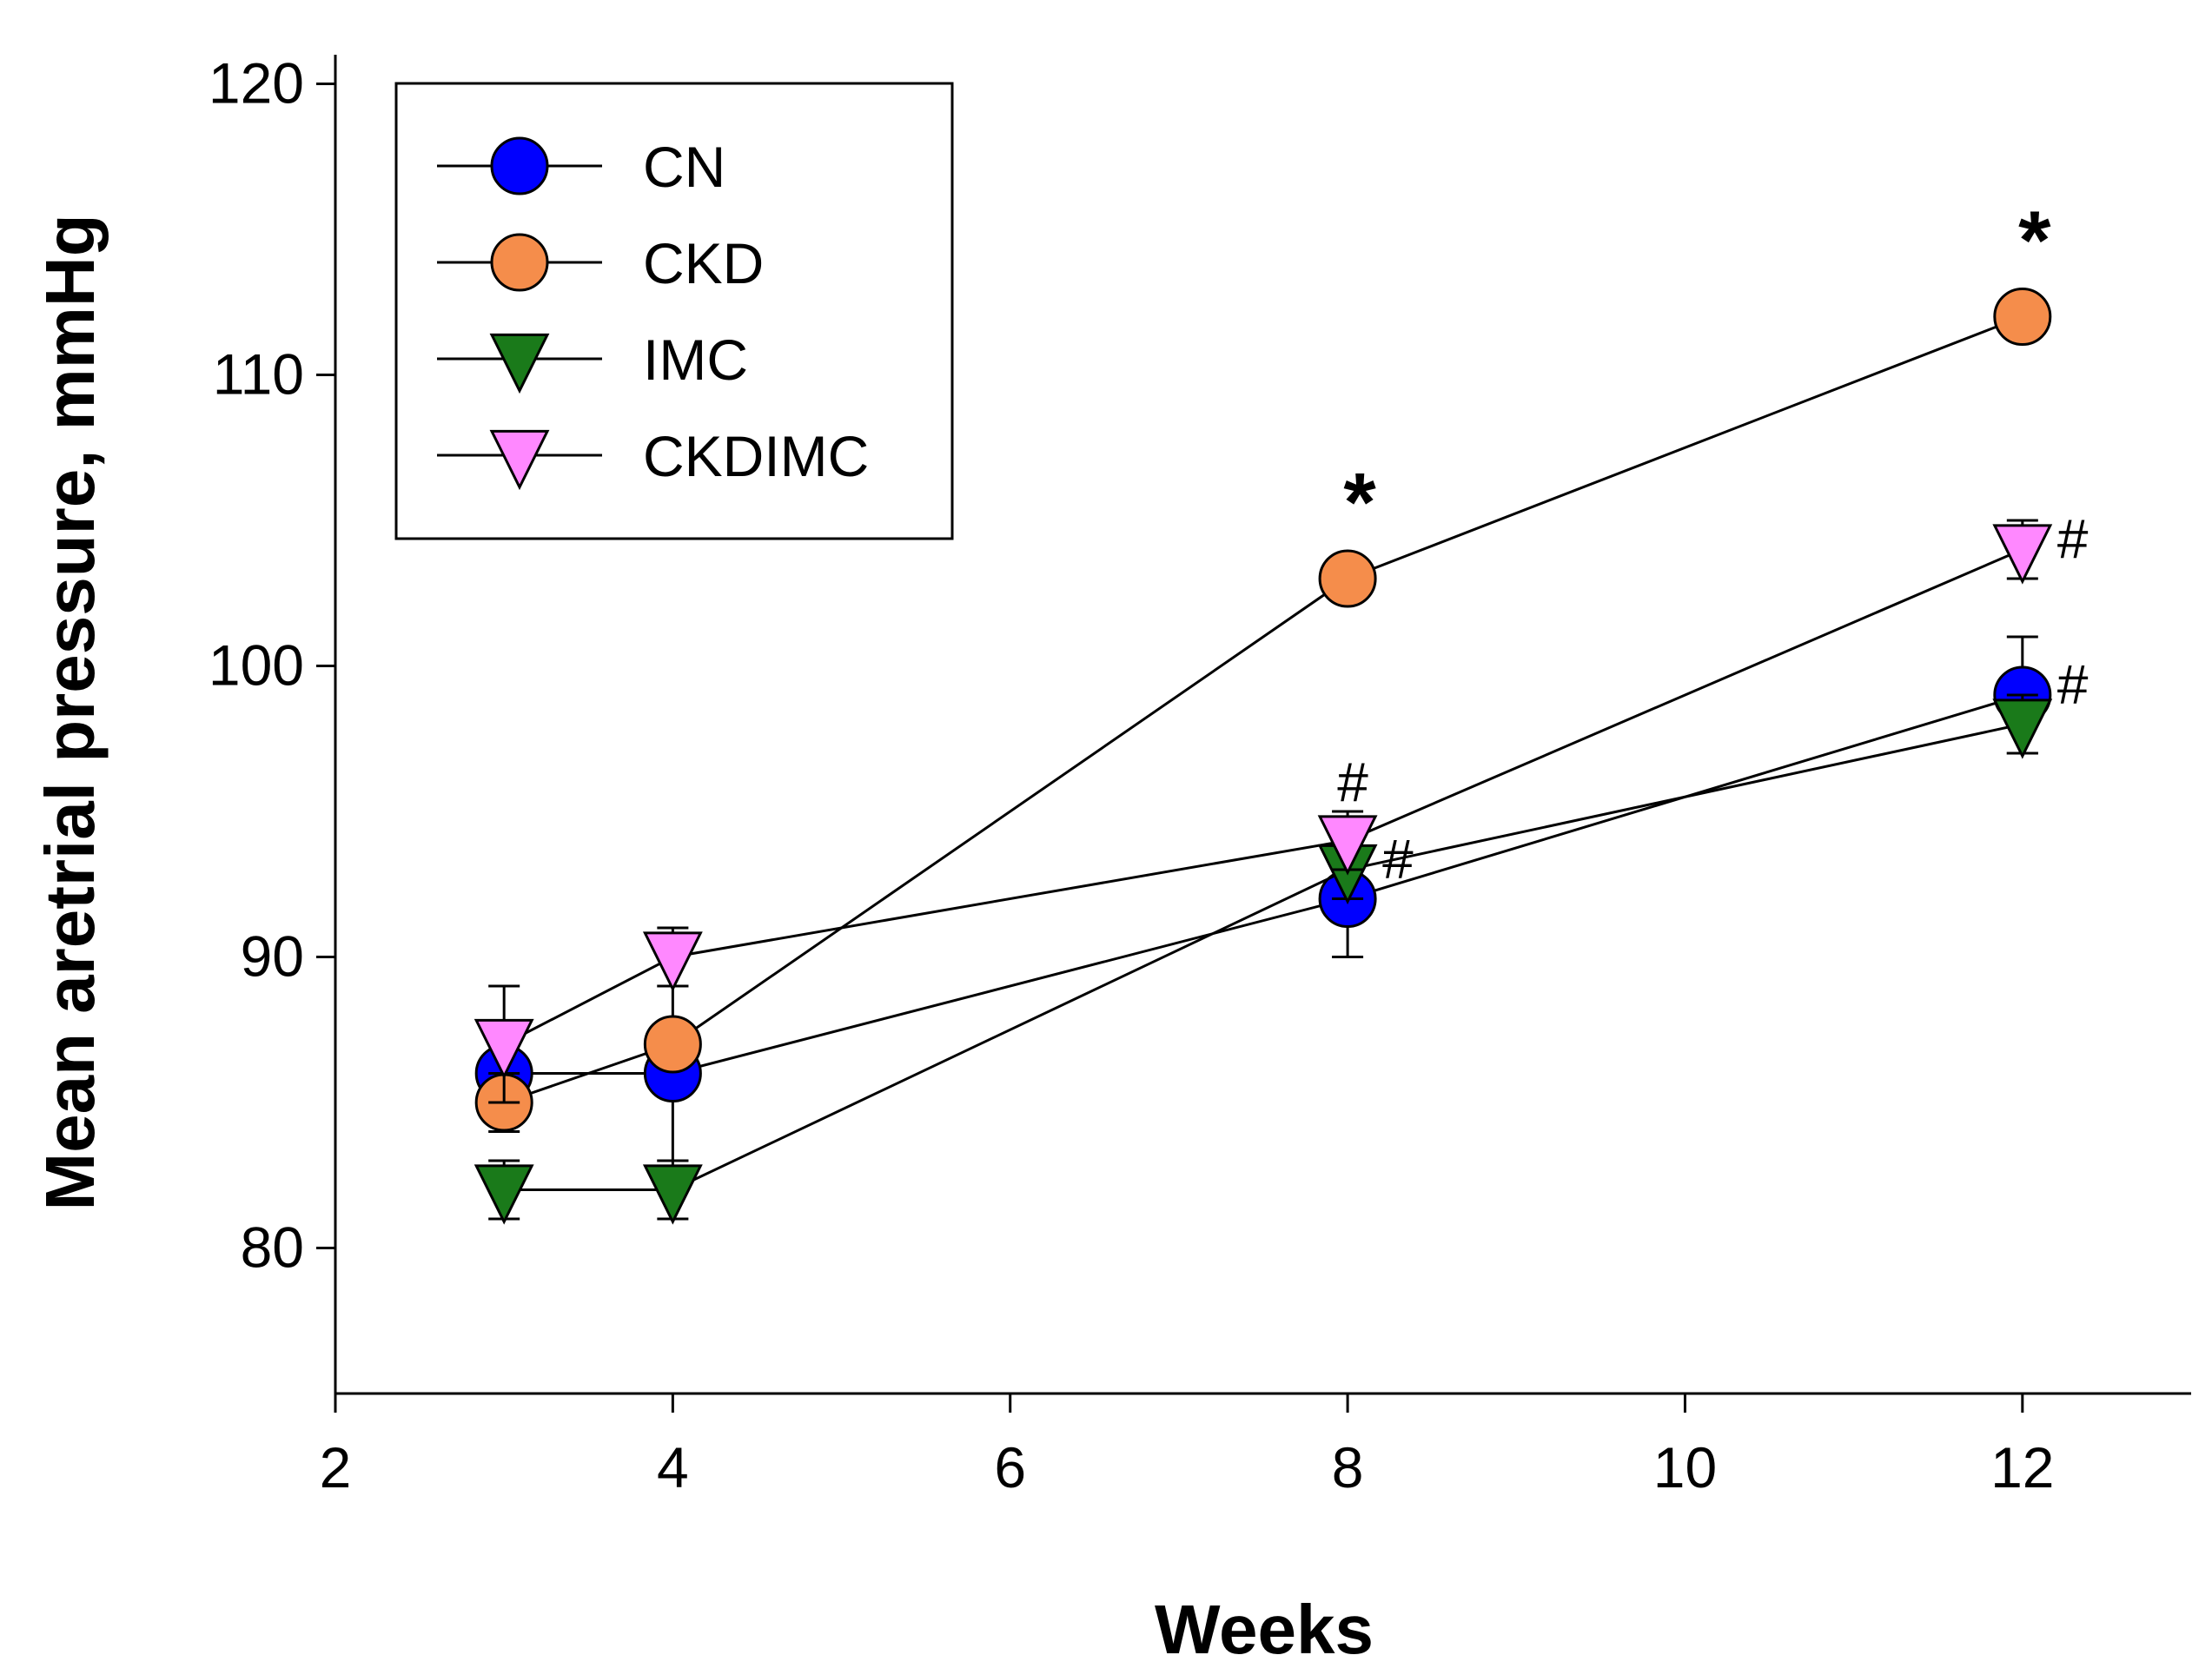  I want to click on legend-label-ckdimc: CKDIMC, so click(756, 456).